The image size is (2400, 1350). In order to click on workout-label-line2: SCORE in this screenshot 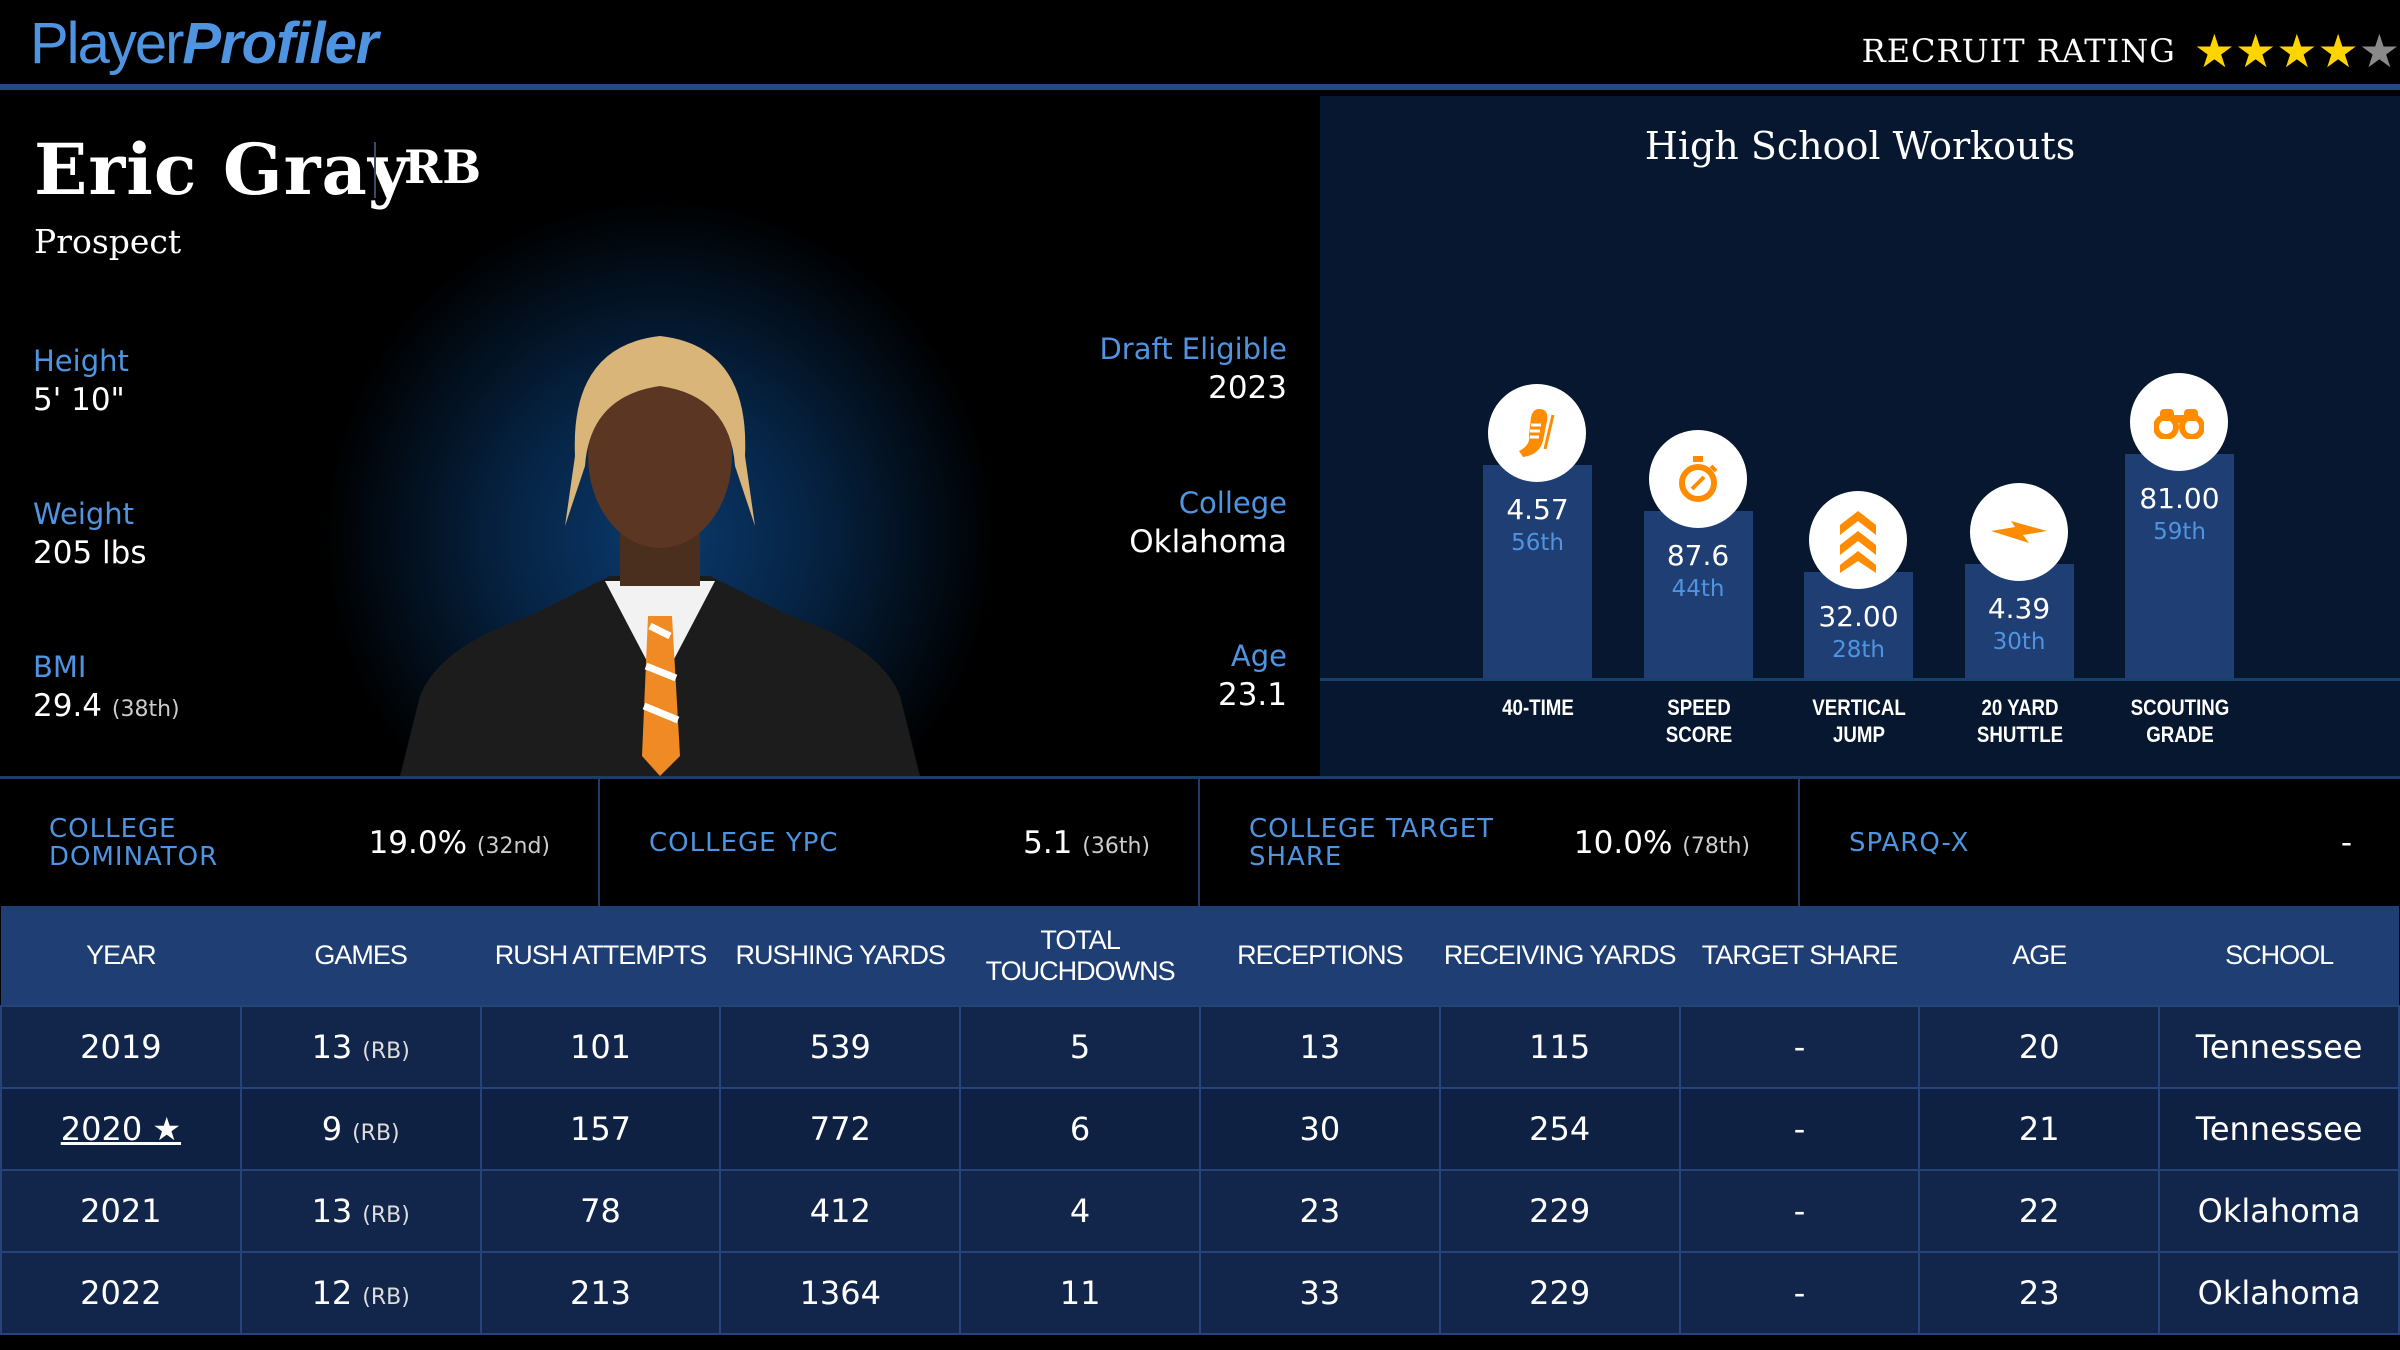, I will do `click(1698, 734)`.